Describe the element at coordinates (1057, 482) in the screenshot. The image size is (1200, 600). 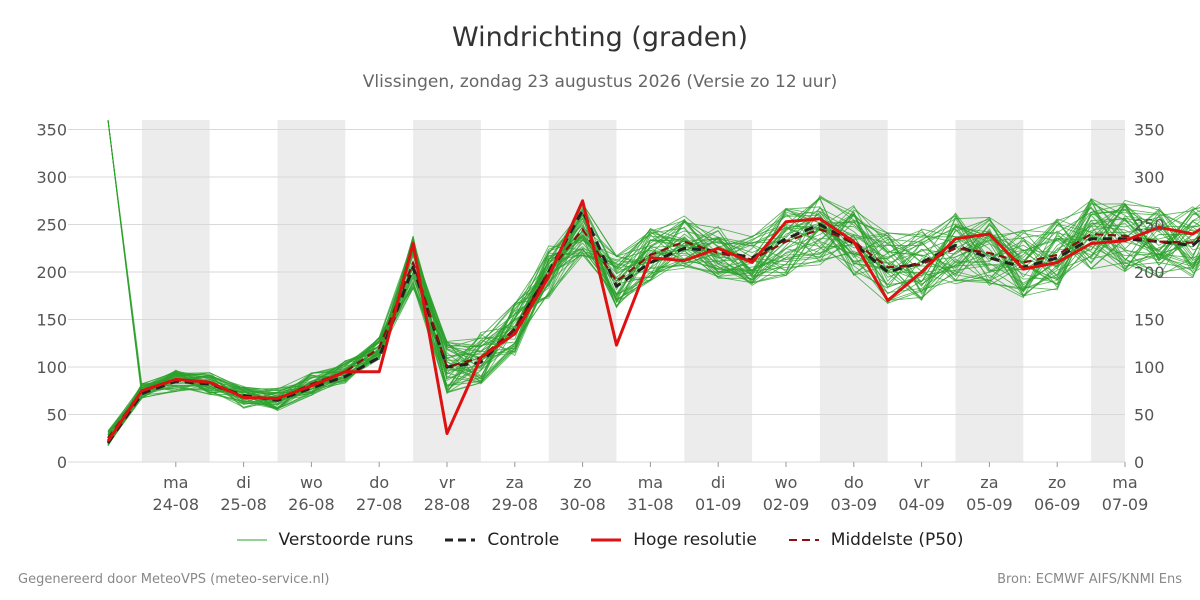
I see `x-tick-day-13: zo` at that location.